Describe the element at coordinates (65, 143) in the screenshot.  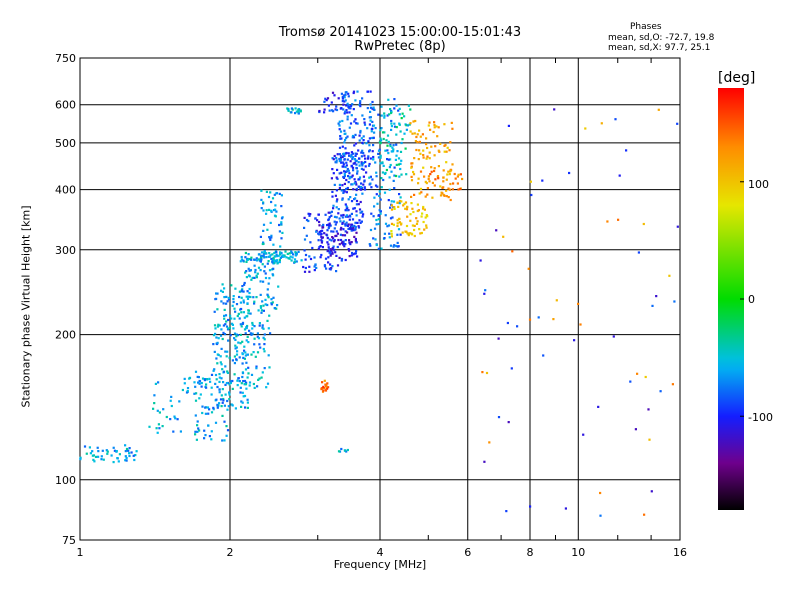
I see `y-tick-label: 500` at that location.